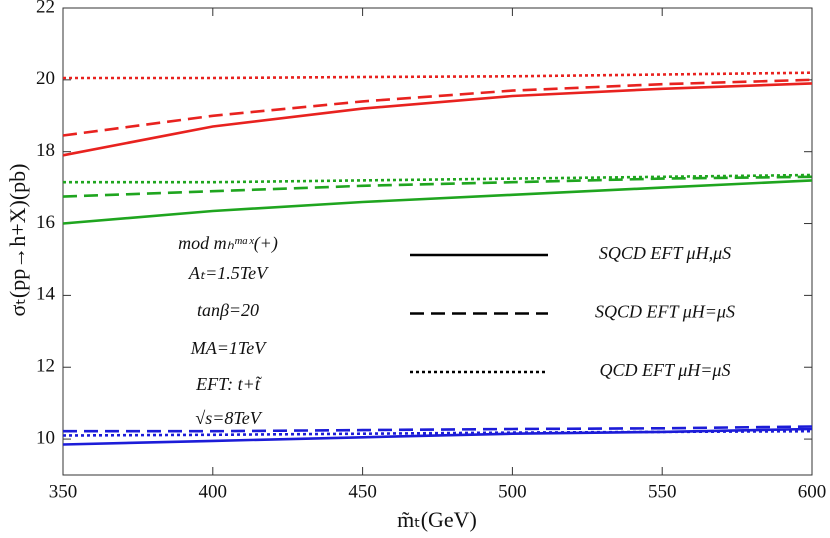 Image resolution: width=830 pixels, height=538 pixels. I want to click on annotation: tanβ=20, so click(228, 310).